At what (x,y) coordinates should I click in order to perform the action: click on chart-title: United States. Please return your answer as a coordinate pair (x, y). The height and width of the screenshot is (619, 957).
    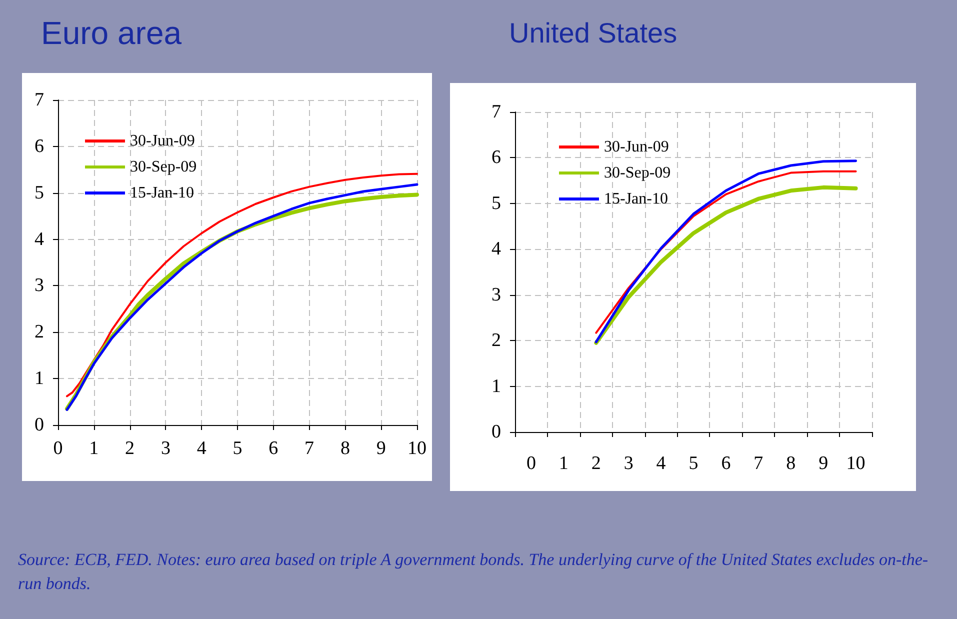
    Looking at the image, I should click on (593, 33).